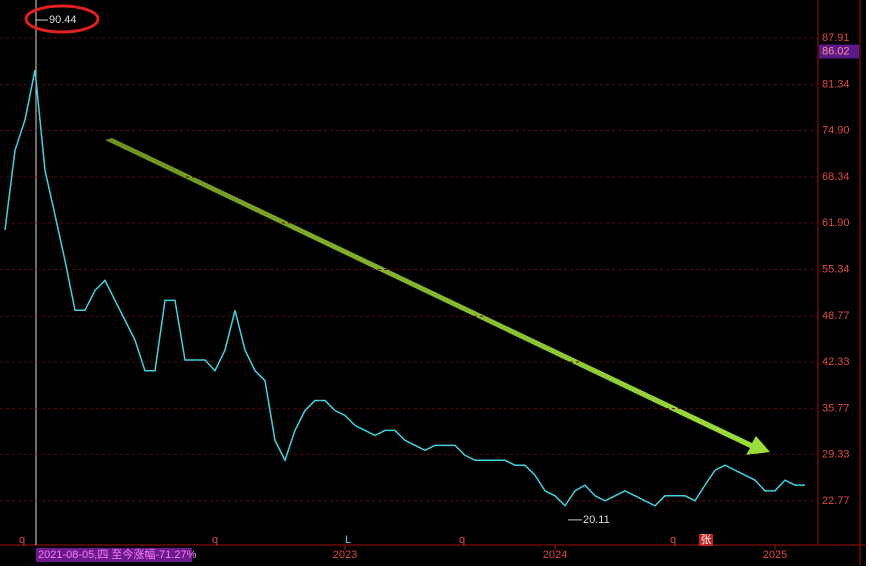 The height and width of the screenshot is (568, 869). Describe the element at coordinates (836, 316) in the screenshot. I see `y-tick-label: 48.77` at that location.